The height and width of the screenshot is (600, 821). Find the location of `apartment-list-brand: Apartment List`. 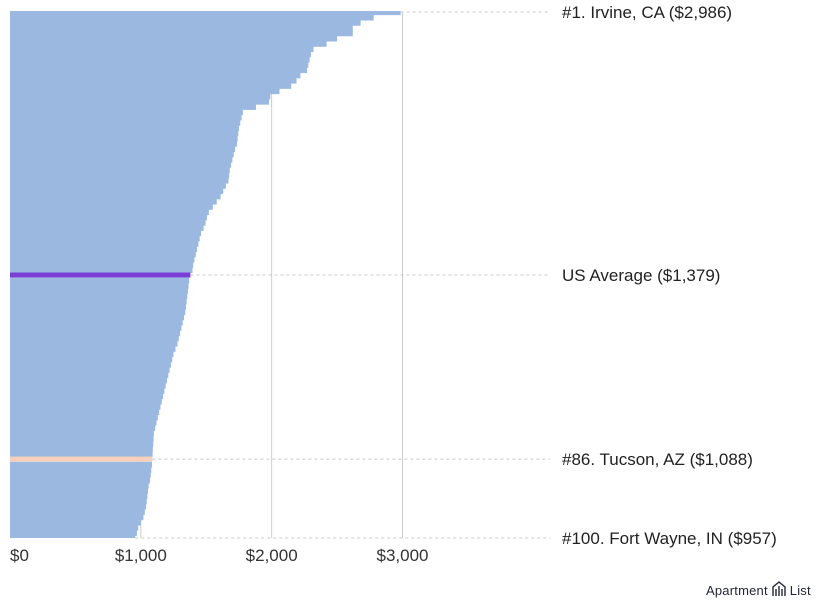

apartment-list-brand: Apartment List is located at coordinates (758, 590).